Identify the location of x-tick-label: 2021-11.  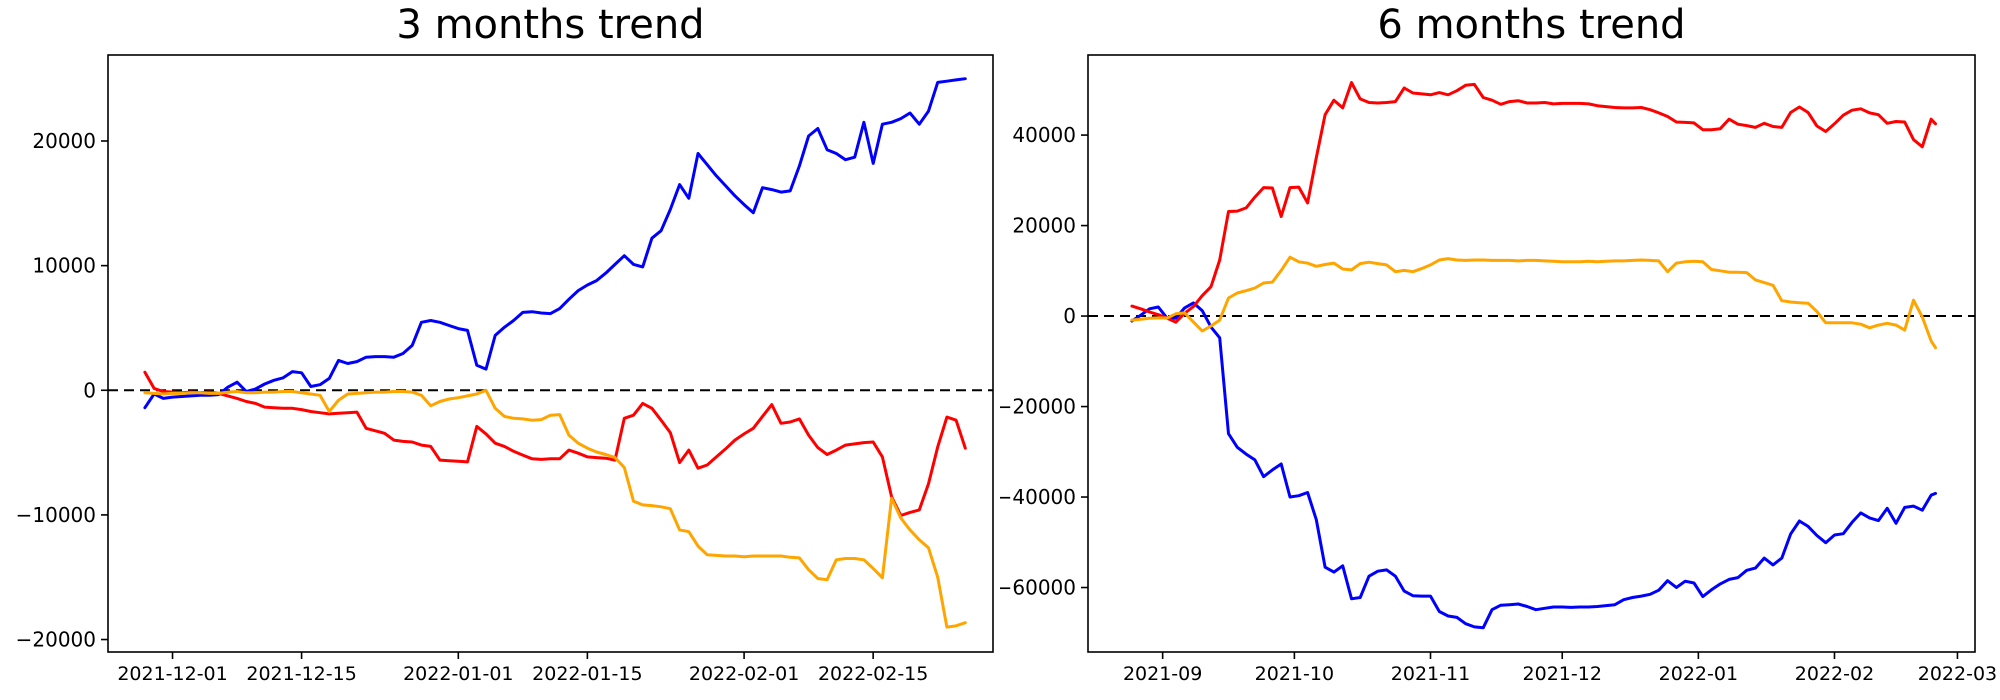
(1430, 674).